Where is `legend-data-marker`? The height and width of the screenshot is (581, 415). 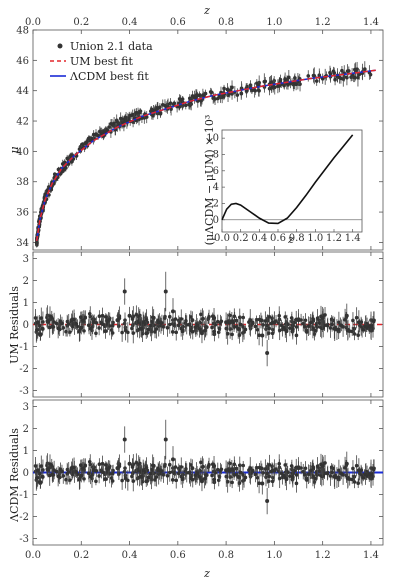
legend-data-marker is located at coordinates (60, 46).